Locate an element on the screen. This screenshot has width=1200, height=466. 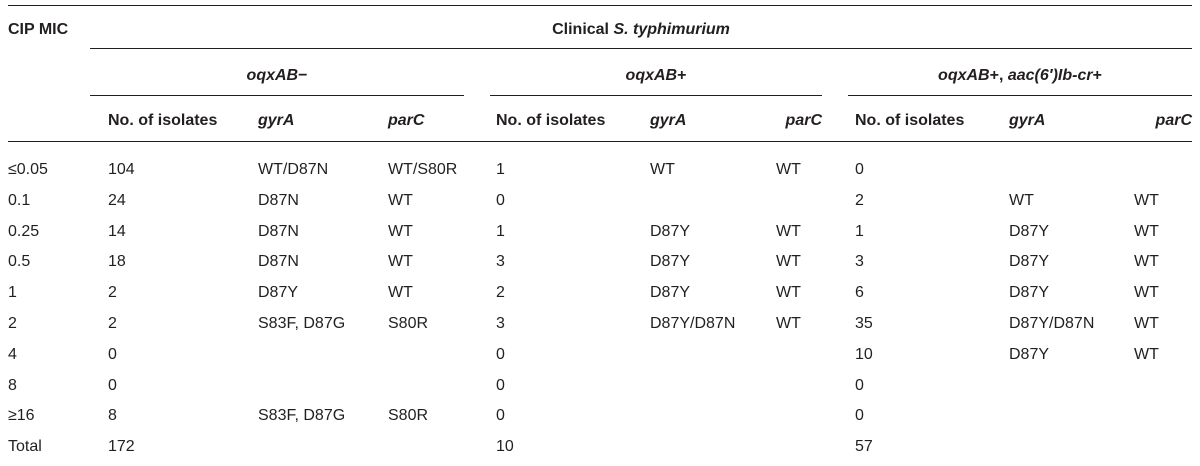
cip-mic-header: CIP MIC is located at coordinates (38, 29).